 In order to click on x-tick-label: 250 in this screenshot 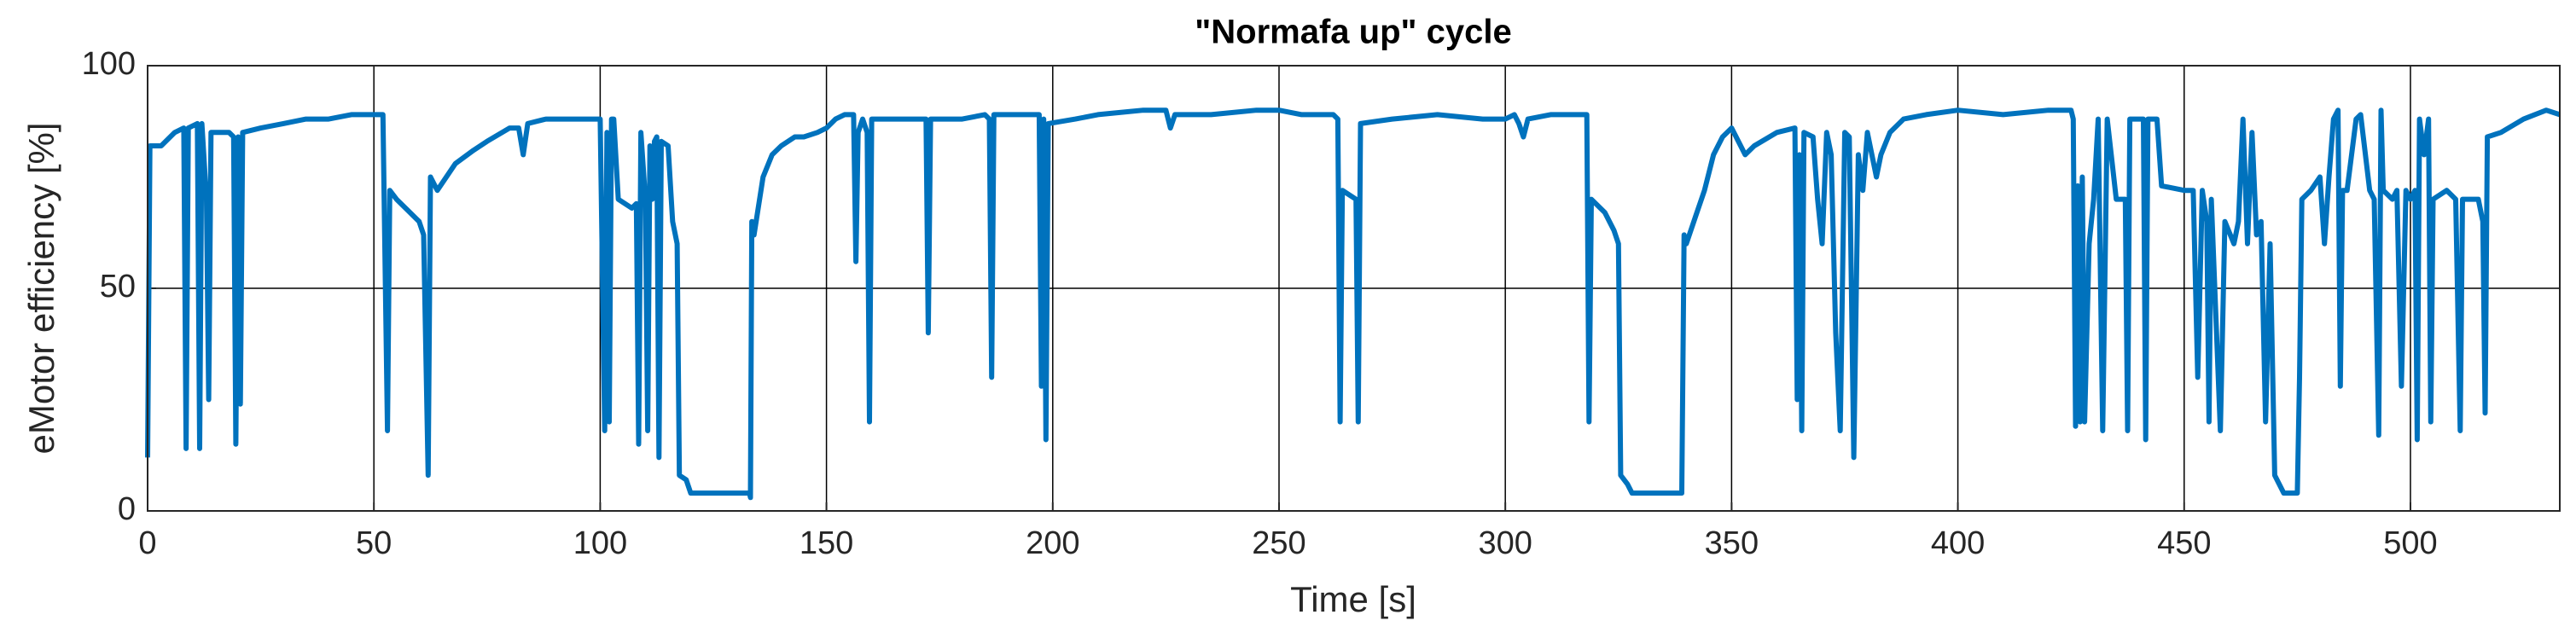, I will do `click(1278, 543)`.